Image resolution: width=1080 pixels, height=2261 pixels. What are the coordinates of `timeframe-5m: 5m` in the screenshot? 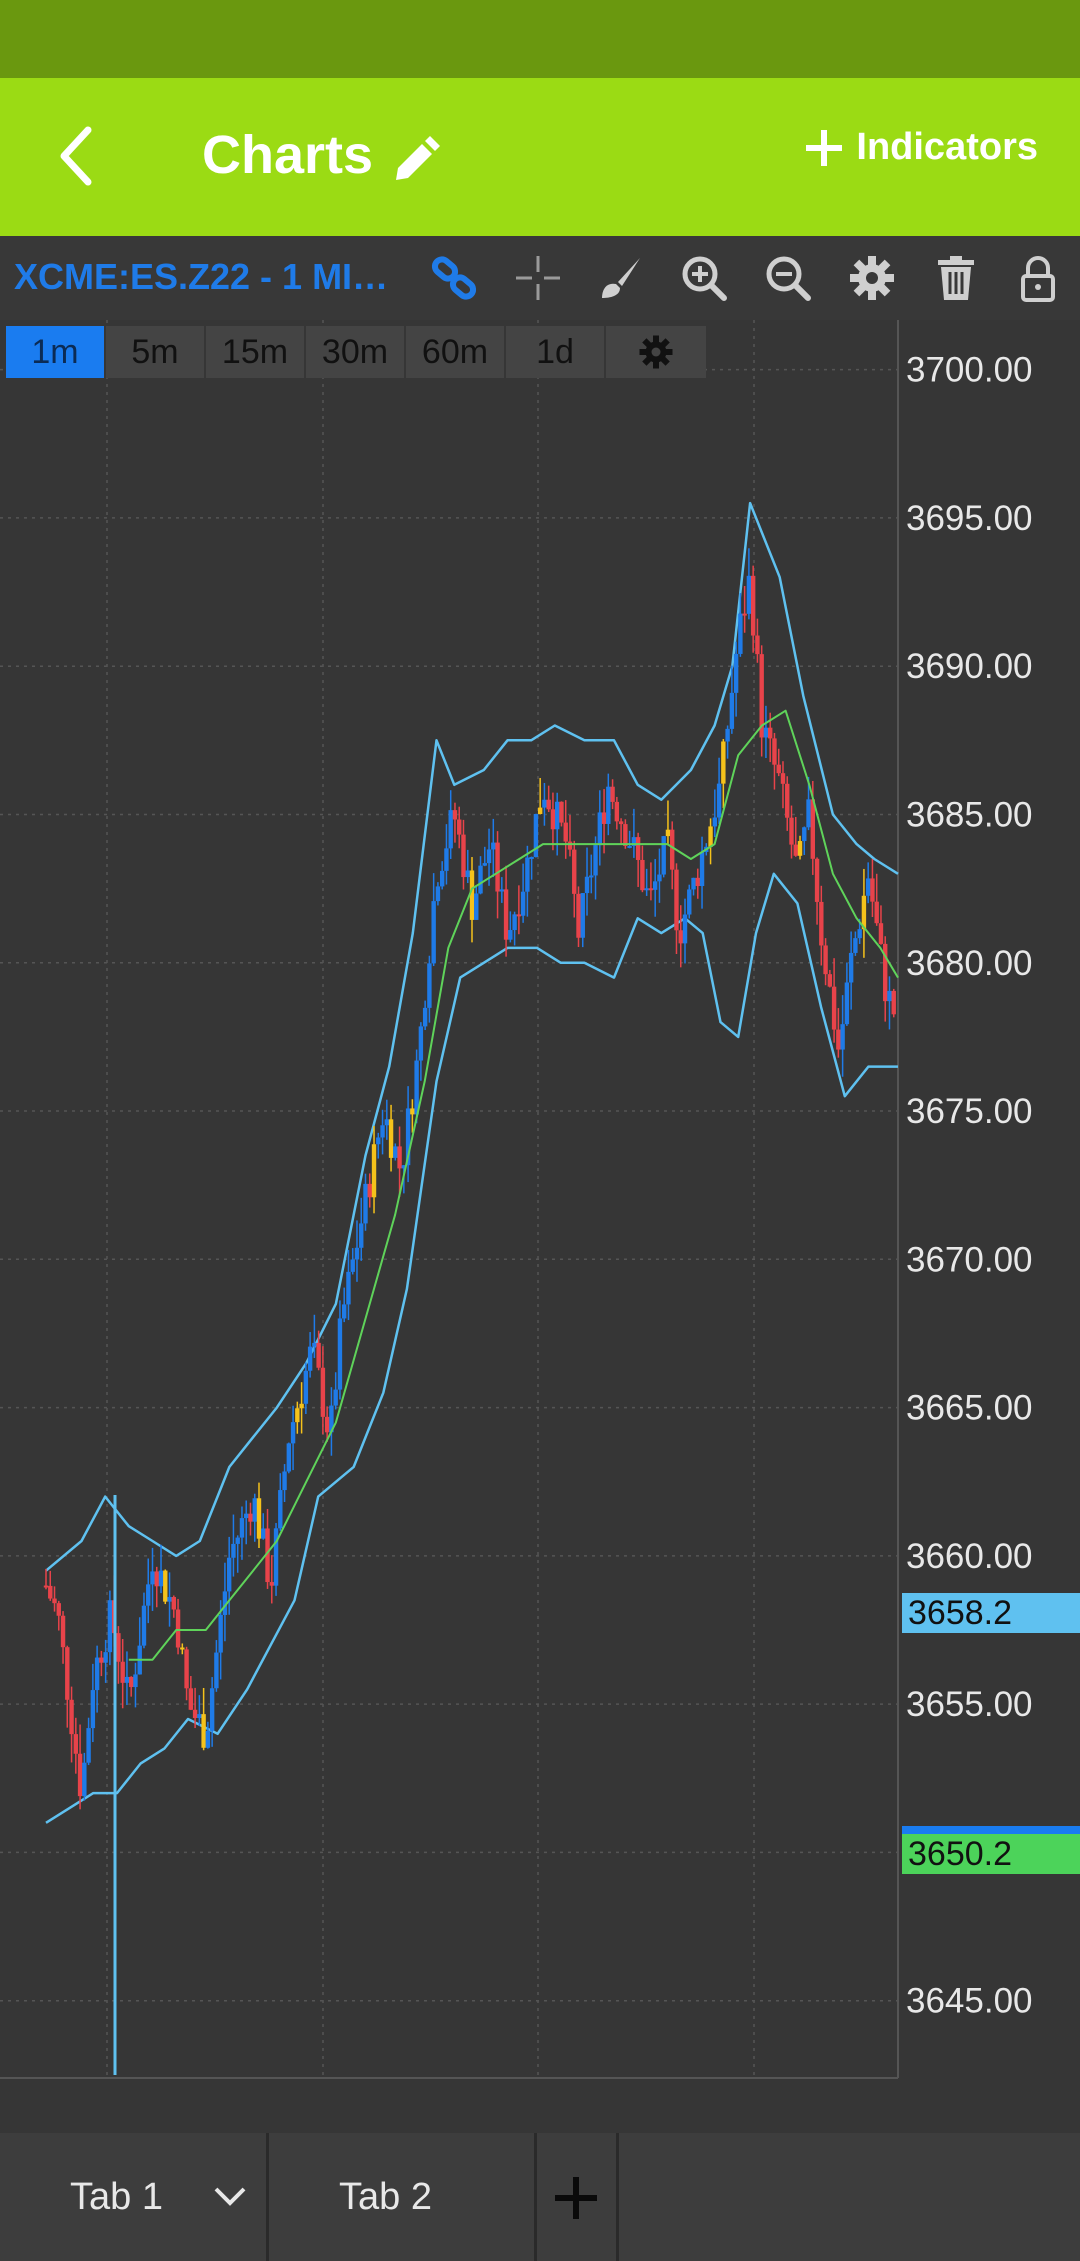 It's located at (156, 352).